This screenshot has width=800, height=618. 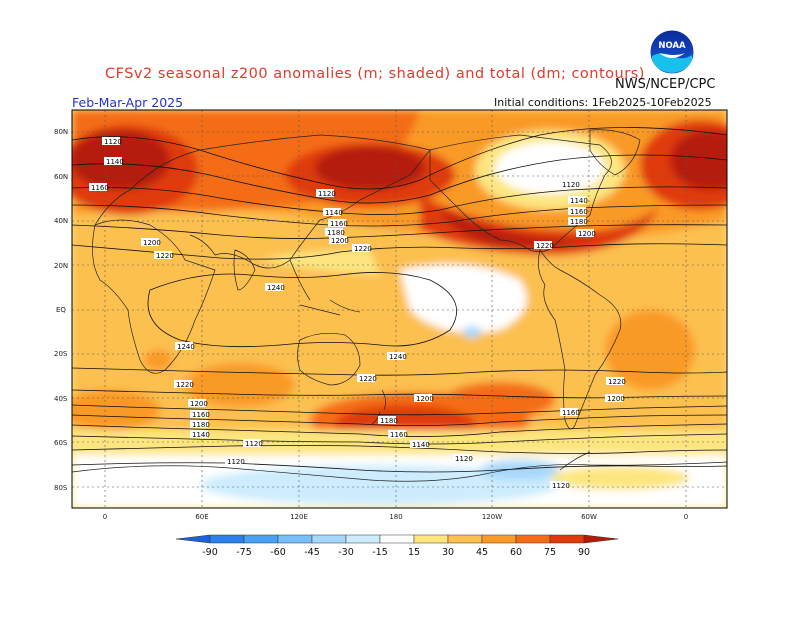 I want to click on lon-label-120e: 120E, so click(x=299, y=517).